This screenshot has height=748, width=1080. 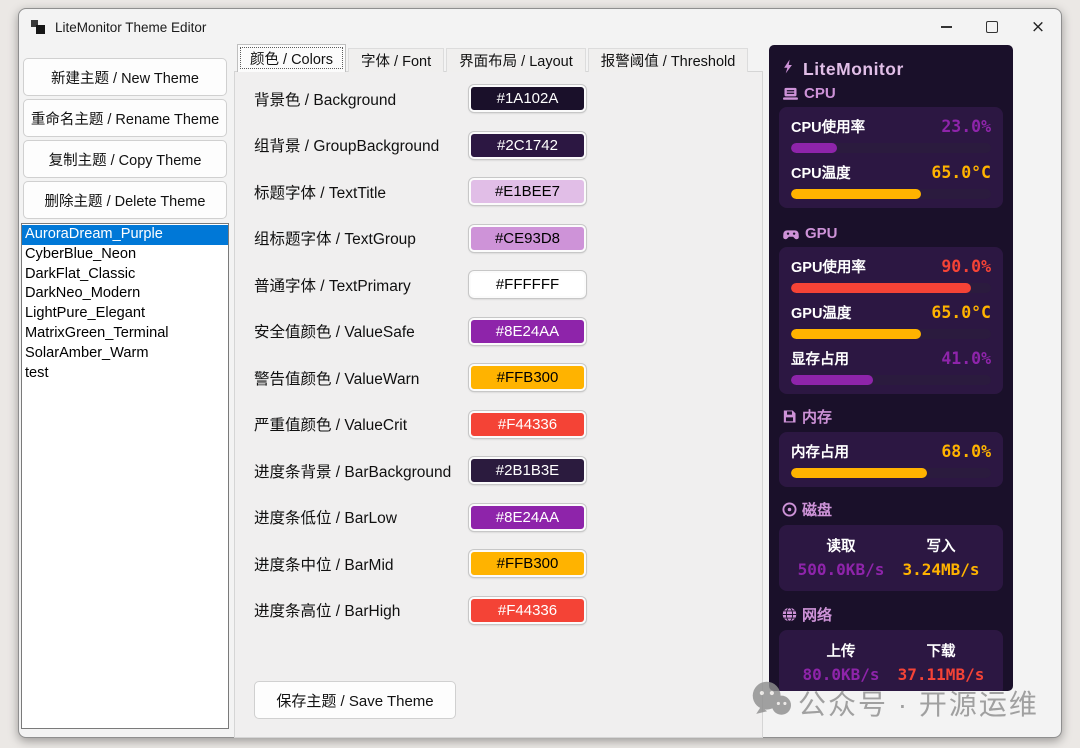 What do you see at coordinates (320, 193) in the screenshot?
I see `color-row-label: 标题字体 / TextTitle` at bounding box center [320, 193].